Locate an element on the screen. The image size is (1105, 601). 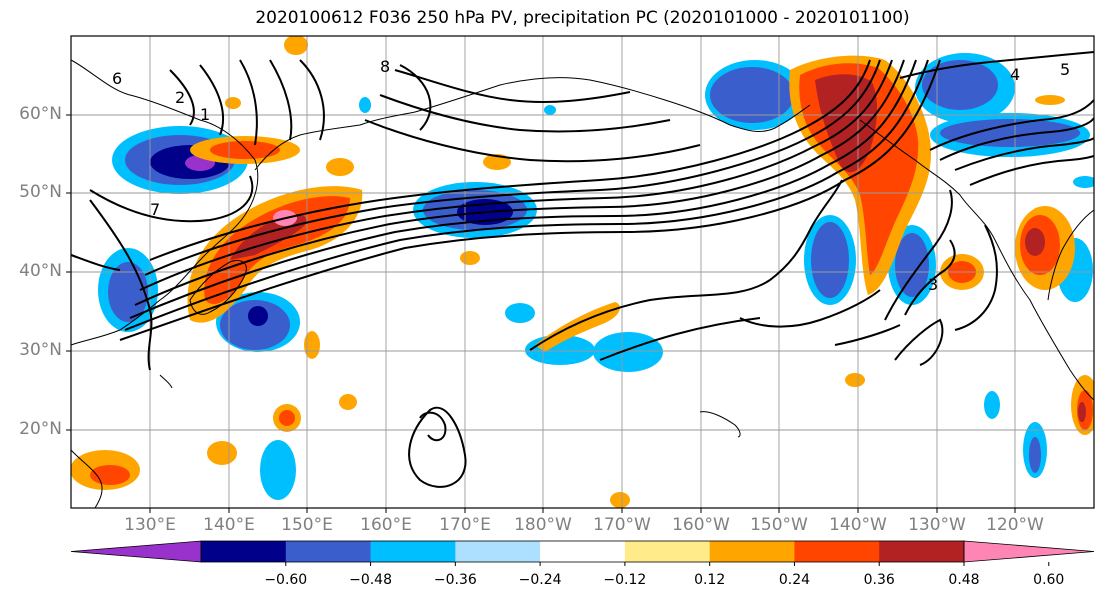
lat-label-20n: 20°N is located at coordinates (40, 429).